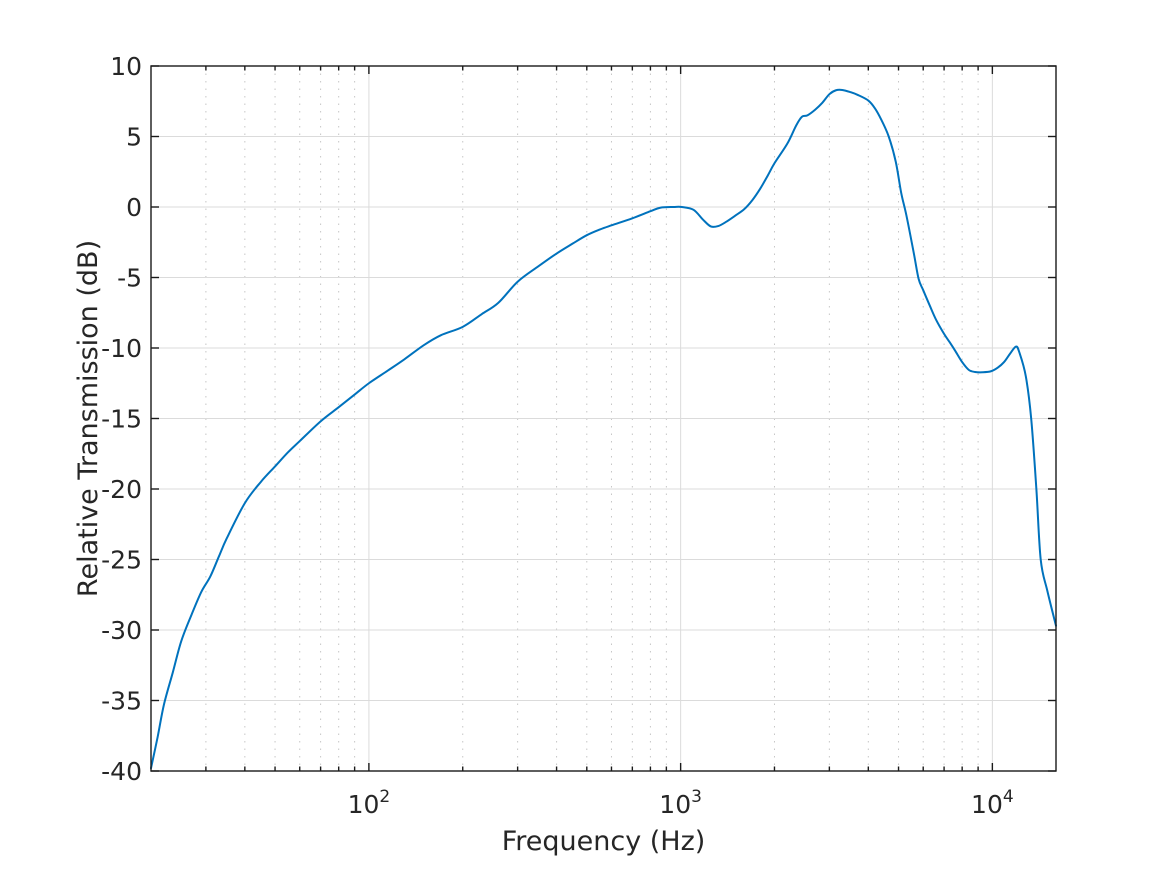 The height and width of the screenshot is (875, 1167). I want to click on y-tick-label: -30, so click(121, 630).